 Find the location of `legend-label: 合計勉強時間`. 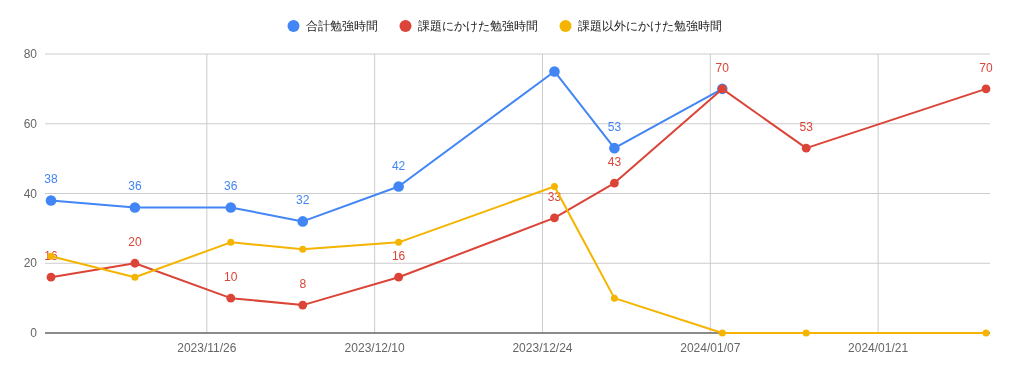

legend-label: 合計勉強時間 is located at coordinates (341, 26).